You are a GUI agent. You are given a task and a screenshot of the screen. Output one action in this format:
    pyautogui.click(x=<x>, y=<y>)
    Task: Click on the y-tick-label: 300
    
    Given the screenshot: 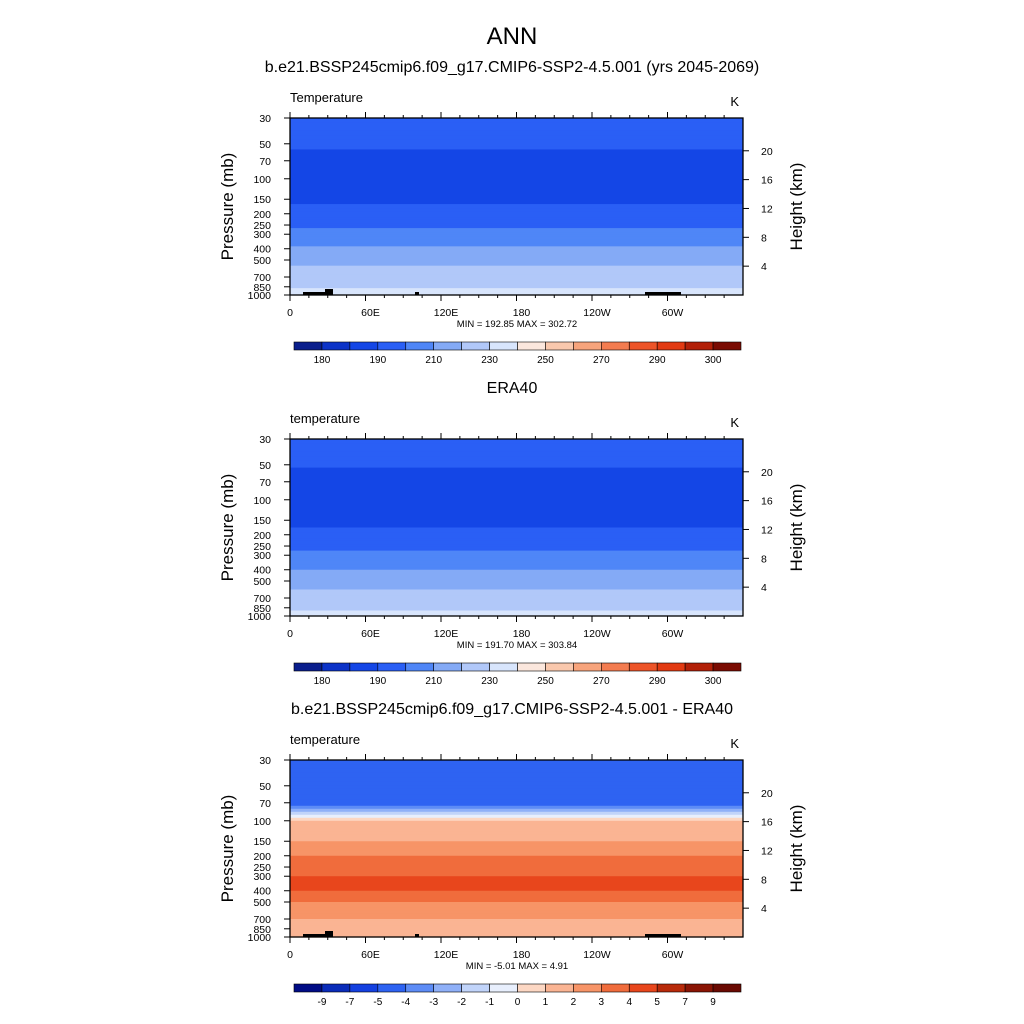 What is the action you would take?
    pyautogui.click(x=262, y=235)
    